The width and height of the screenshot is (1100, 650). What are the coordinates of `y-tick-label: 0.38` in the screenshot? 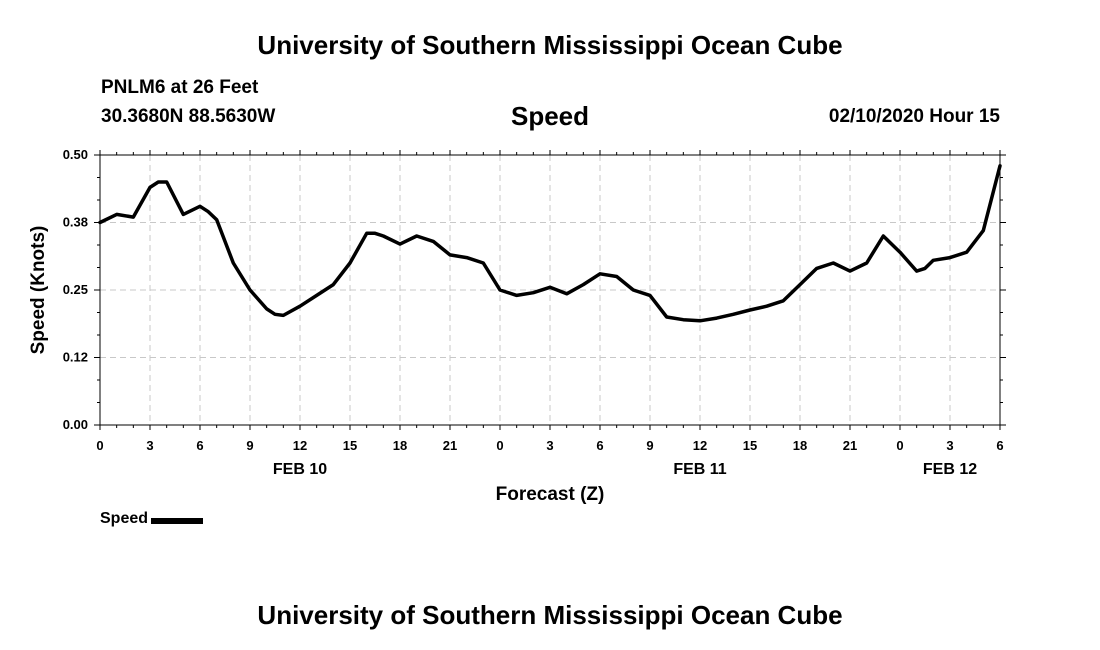 It's located at (75, 222).